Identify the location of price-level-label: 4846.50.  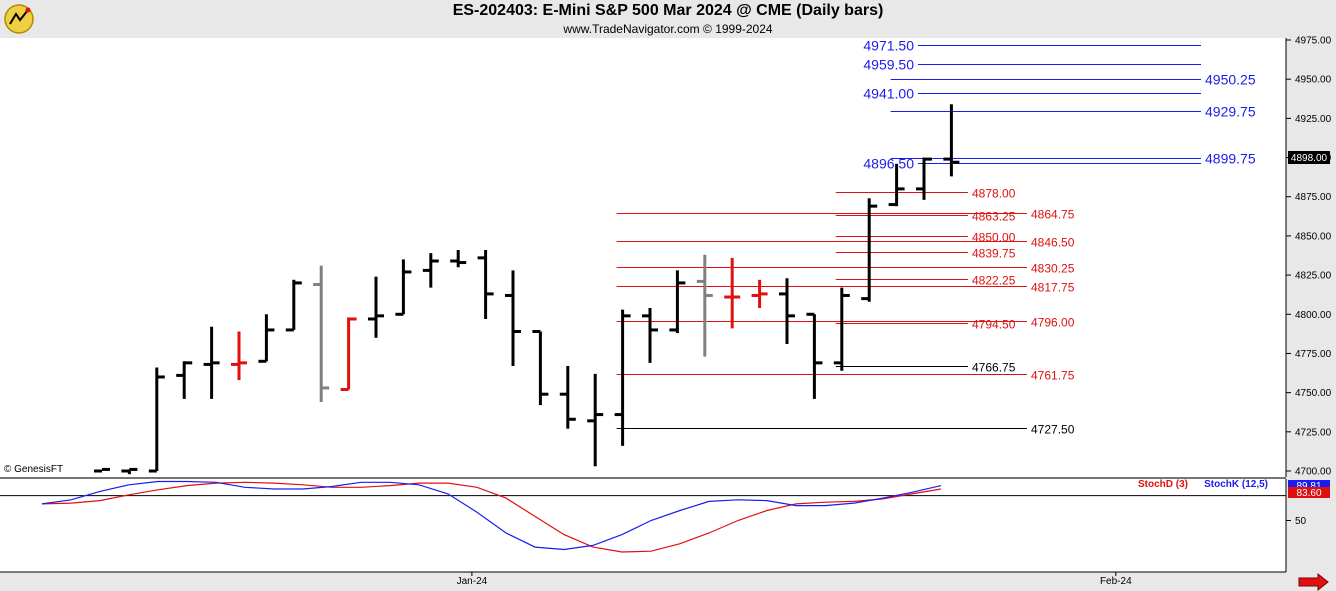
(1053, 243).